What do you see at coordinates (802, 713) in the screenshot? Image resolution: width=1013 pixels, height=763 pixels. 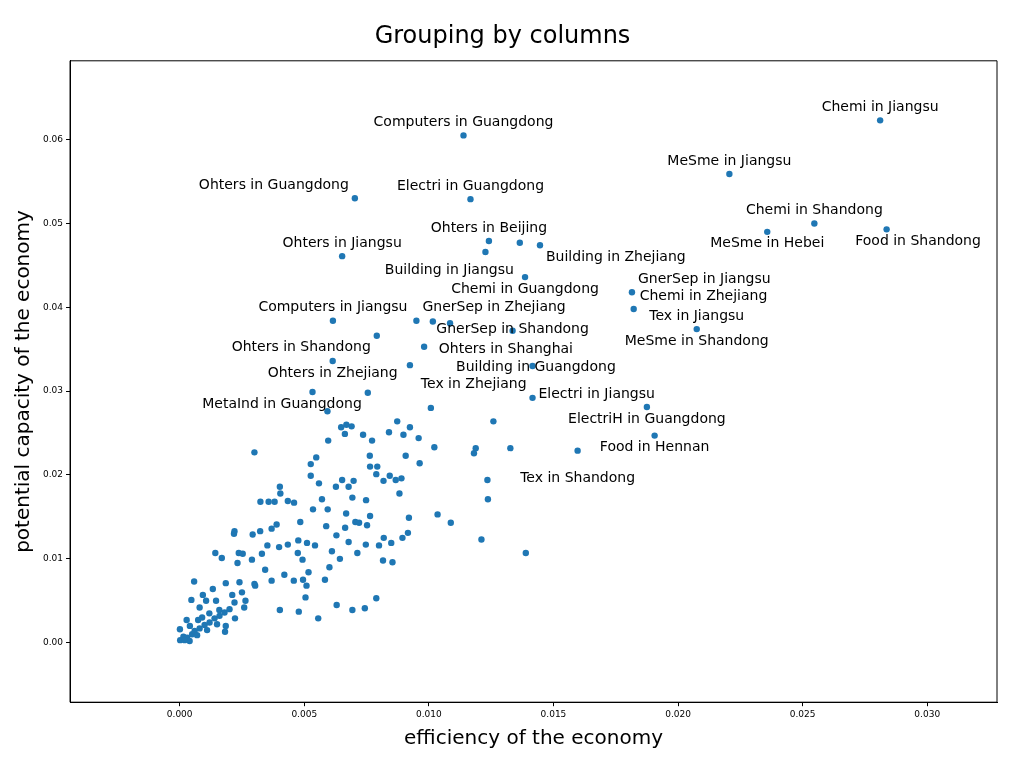 I see `x-tick-label: 0.025` at bounding box center [802, 713].